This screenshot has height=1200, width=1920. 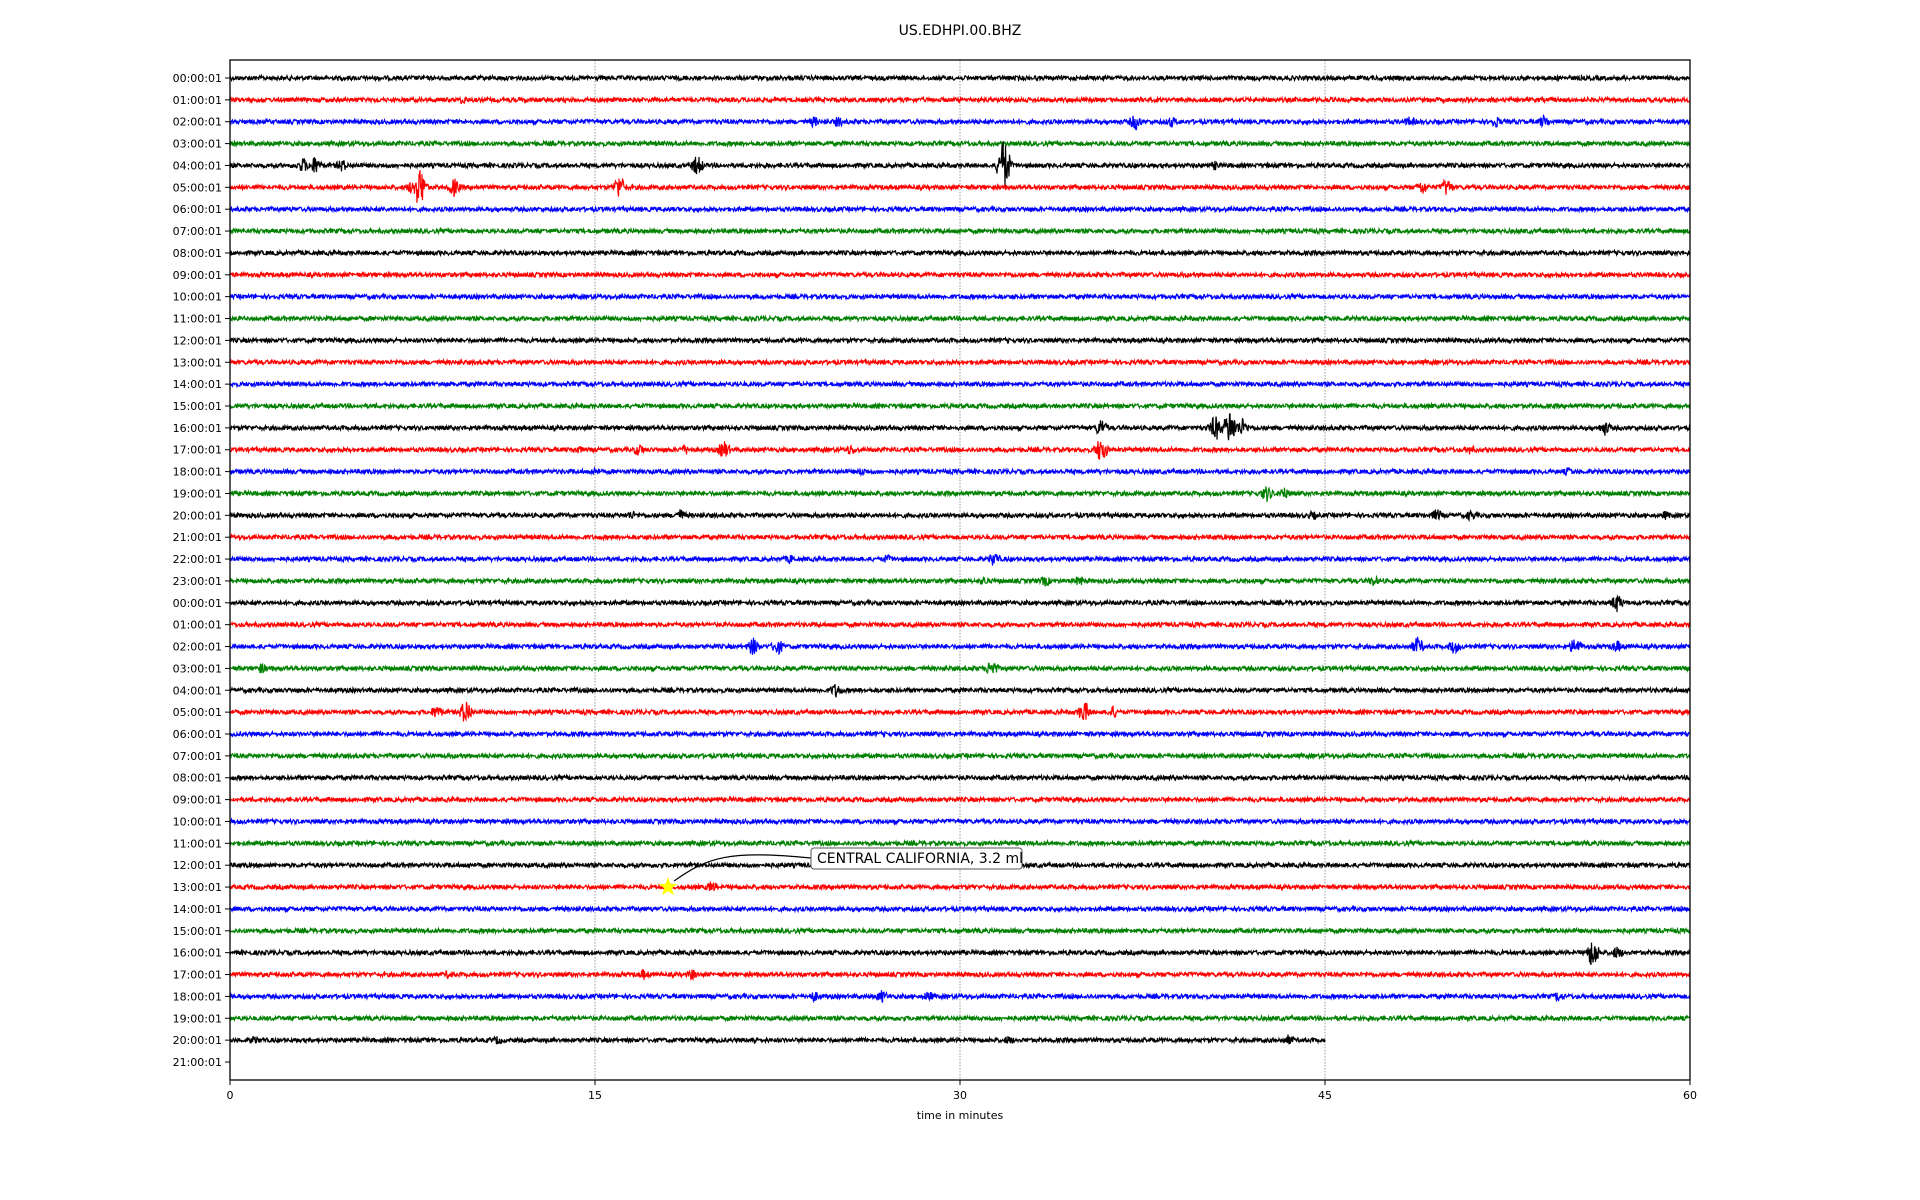 I want to click on y-tick-label: 22:00:01, so click(x=197, y=559).